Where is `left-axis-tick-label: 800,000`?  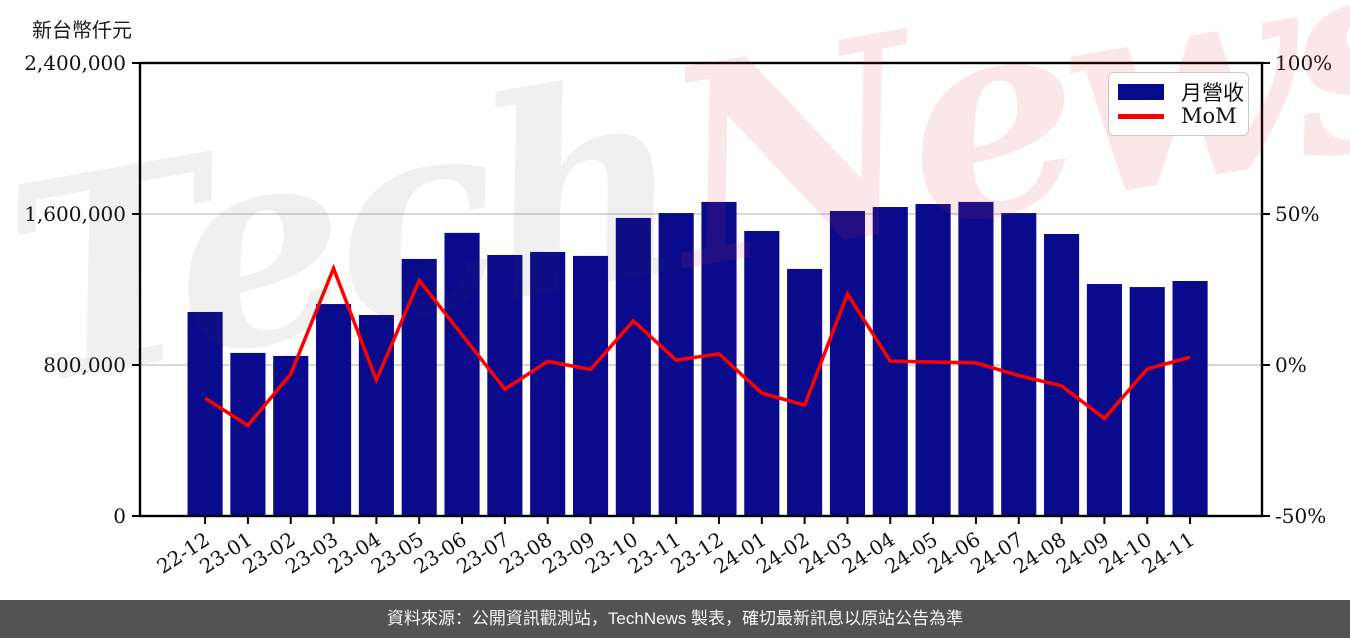 left-axis-tick-label: 800,000 is located at coordinates (84, 365).